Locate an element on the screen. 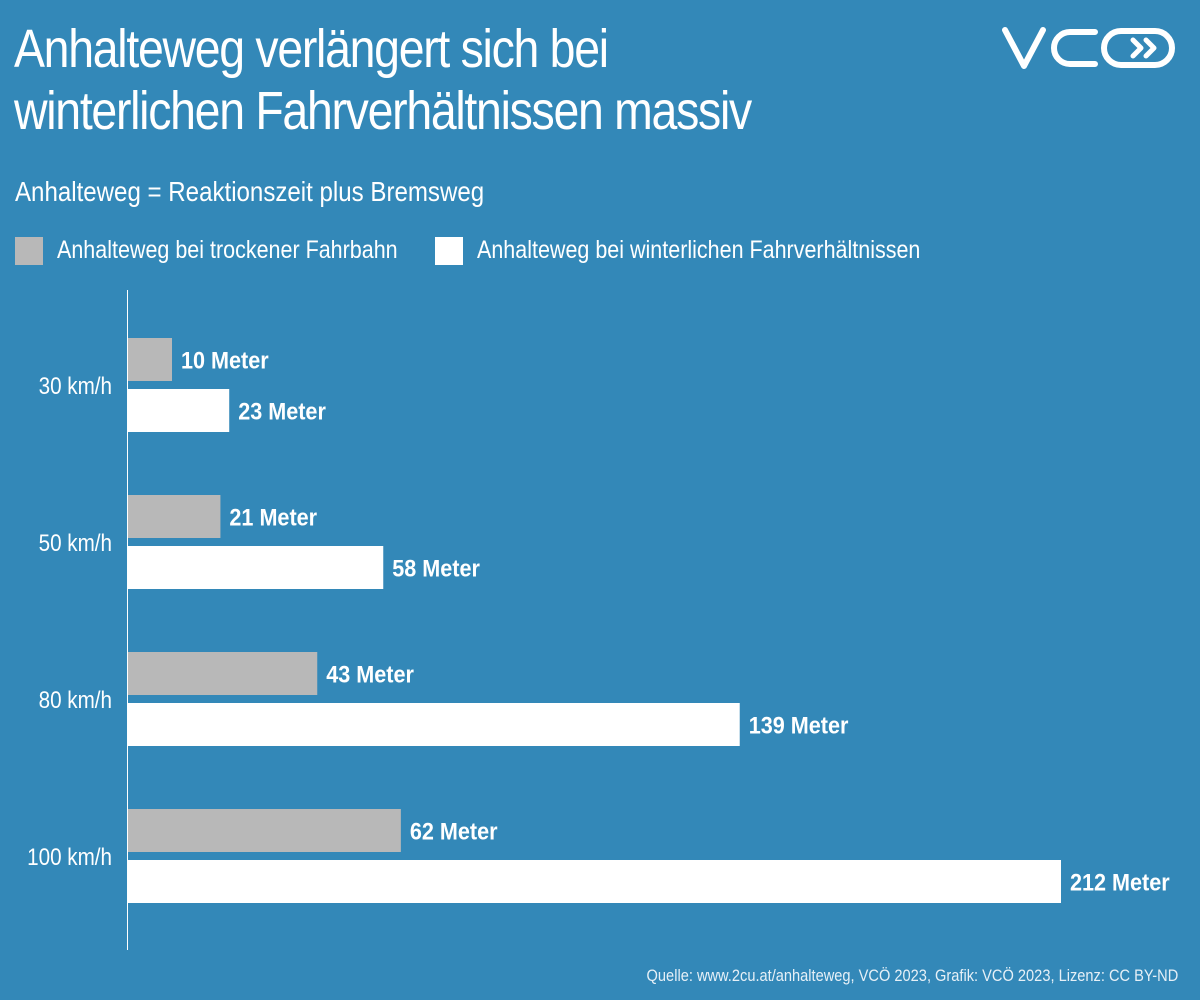 Image resolution: width=1200 pixels, height=1000 pixels. value-label: 21 Meter is located at coordinates (273, 516).